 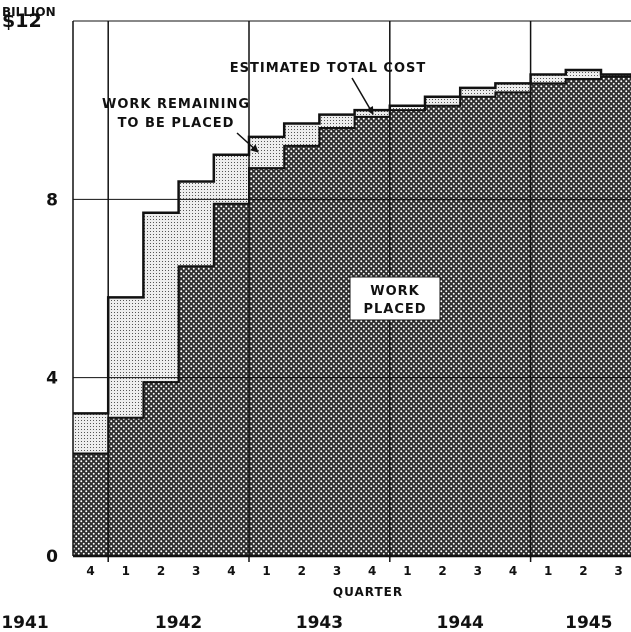 I want to click on year-label: 1945, so click(x=588, y=622).